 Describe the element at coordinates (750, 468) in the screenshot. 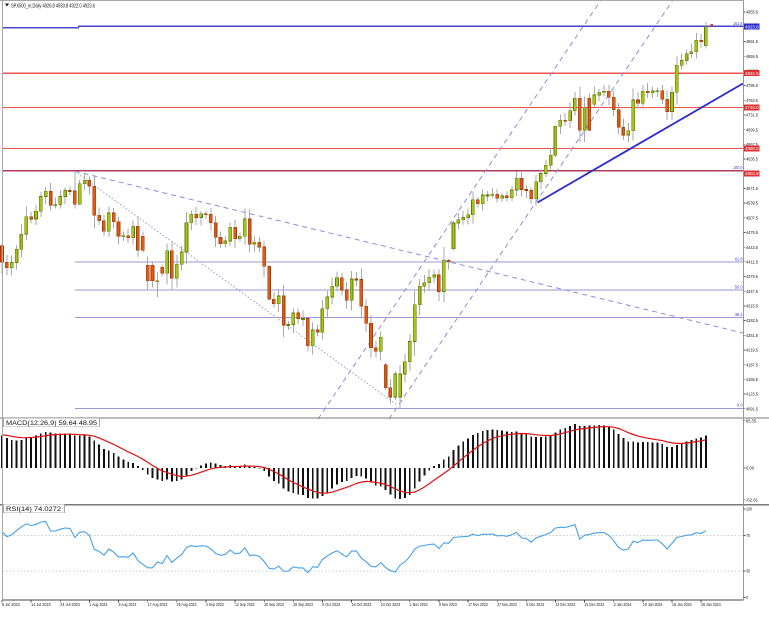

I see `svg-text: 0.00` at that location.